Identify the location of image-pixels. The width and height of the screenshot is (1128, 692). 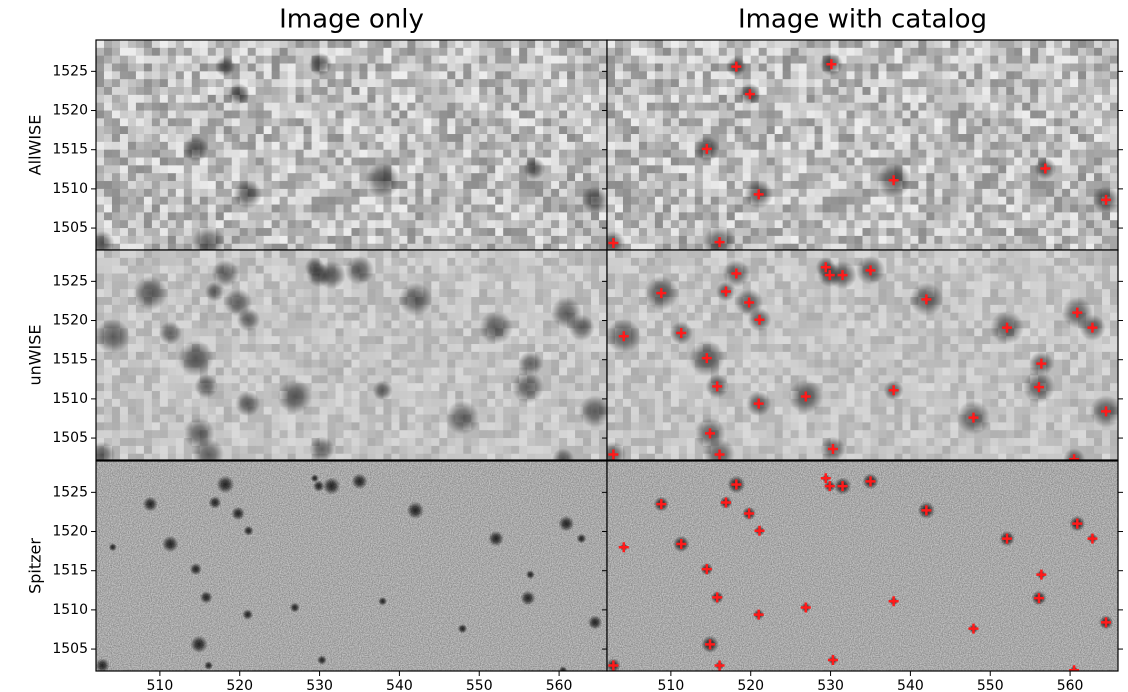
(351, 145).